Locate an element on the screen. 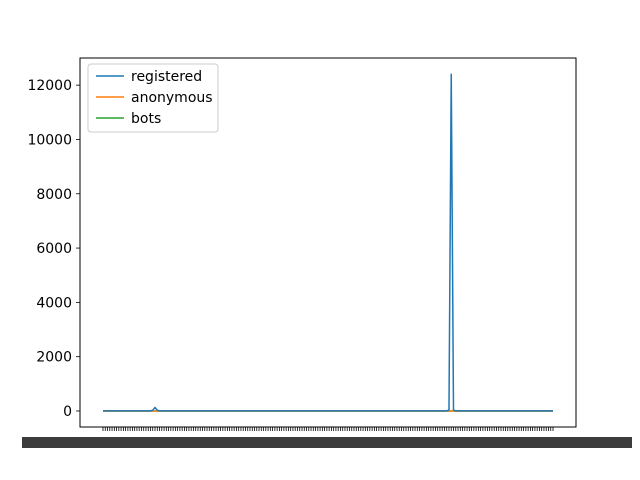 The width and height of the screenshot is (640, 480). legend-label-bots: bots is located at coordinates (146, 119).